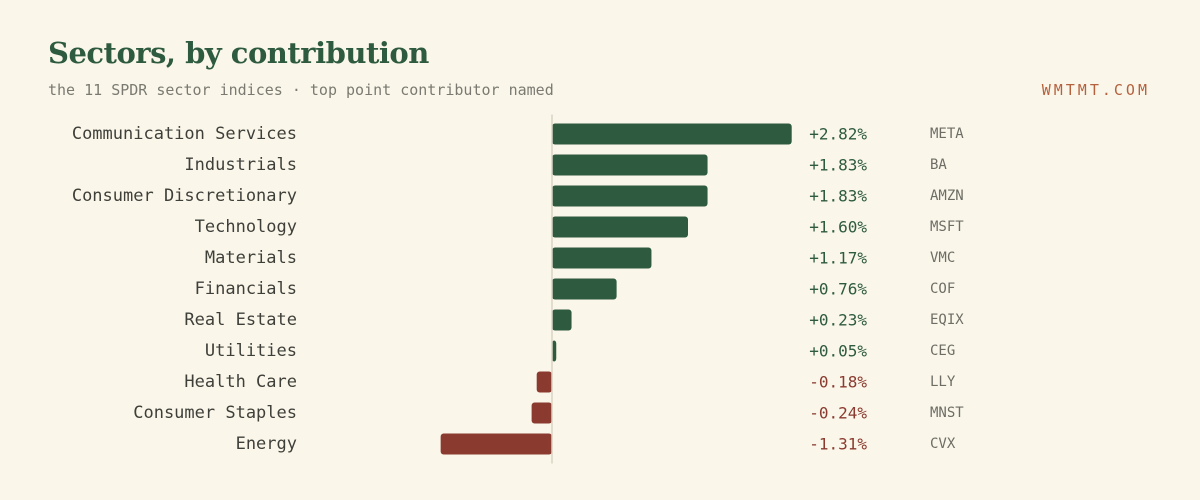 This screenshot has height=500, width=1200. I want to click on ticker-label: AMZN, so click(947, 196).